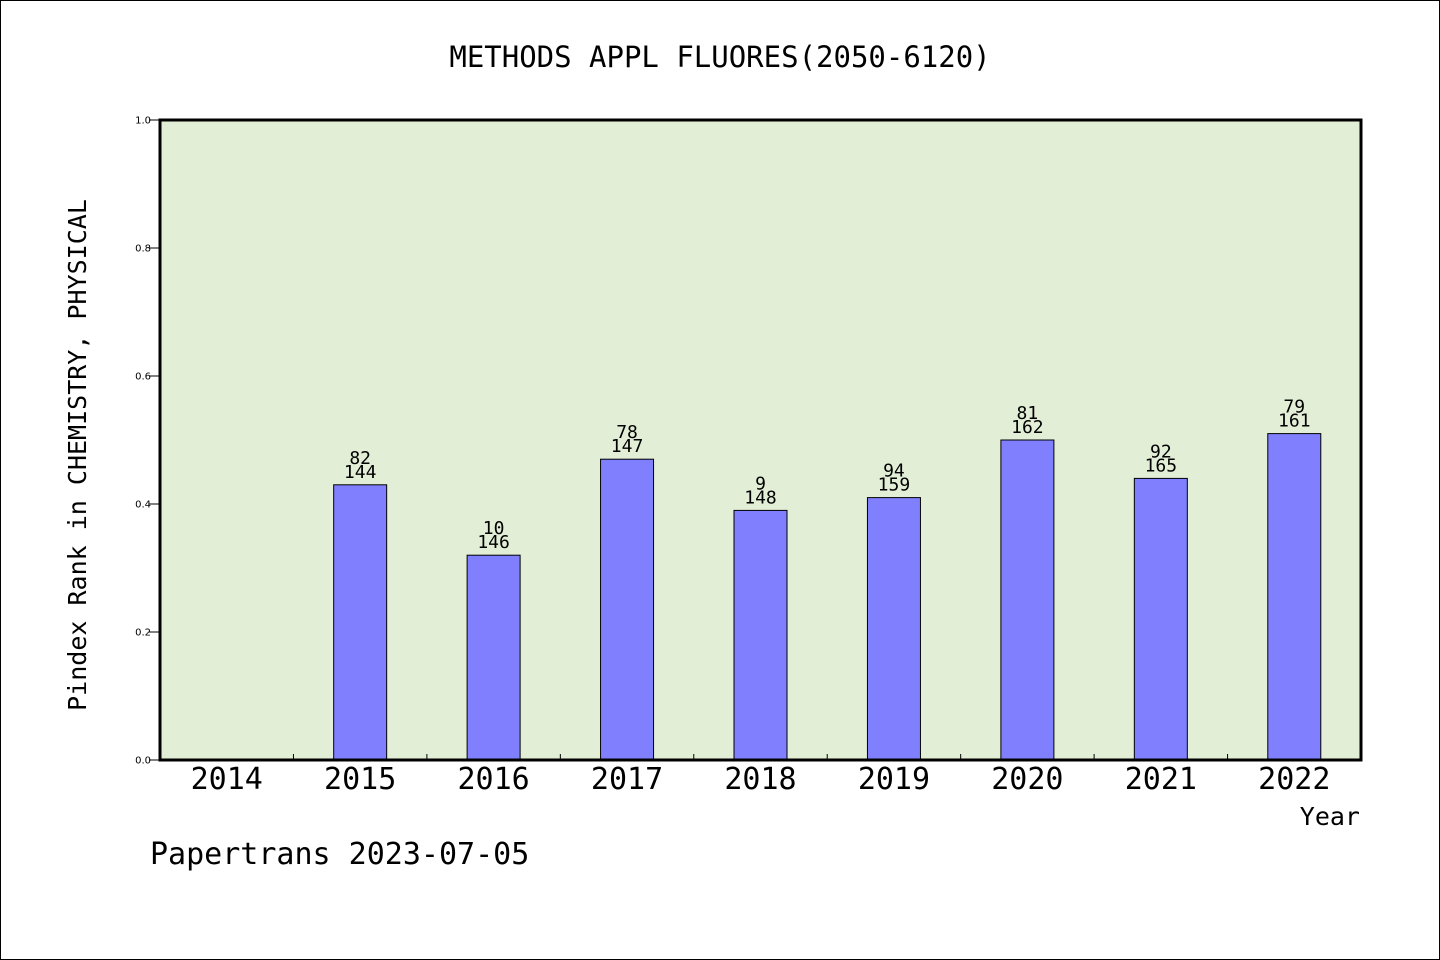 The height and width of the screenshot is (960, 1440). What do you see at coordinates (360, 458) in the screenshot?
I see `bar-rank-label: 82` at bounding box center [360, 458].